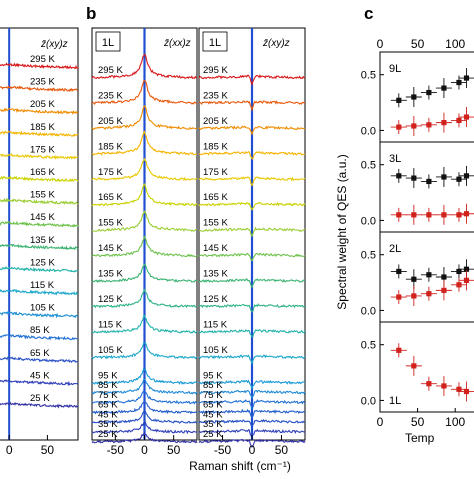 The height and width of the screenshot is (479, 474). I want to click on panel-a-temp-label: 85 K, so click(40, 330).